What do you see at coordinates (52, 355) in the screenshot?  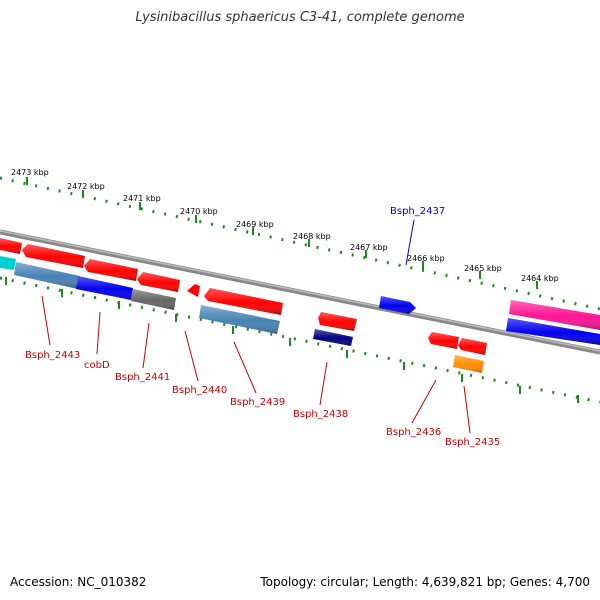 I see `gene-label-bsph-2443: Bsph_2443` at bounding box center [52, 355].